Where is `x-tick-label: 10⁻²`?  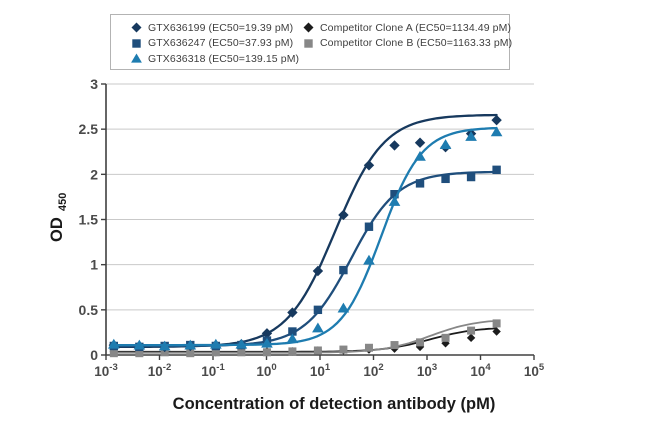
x-tick-label: 10⁻² is located at coordinates (159, 370).